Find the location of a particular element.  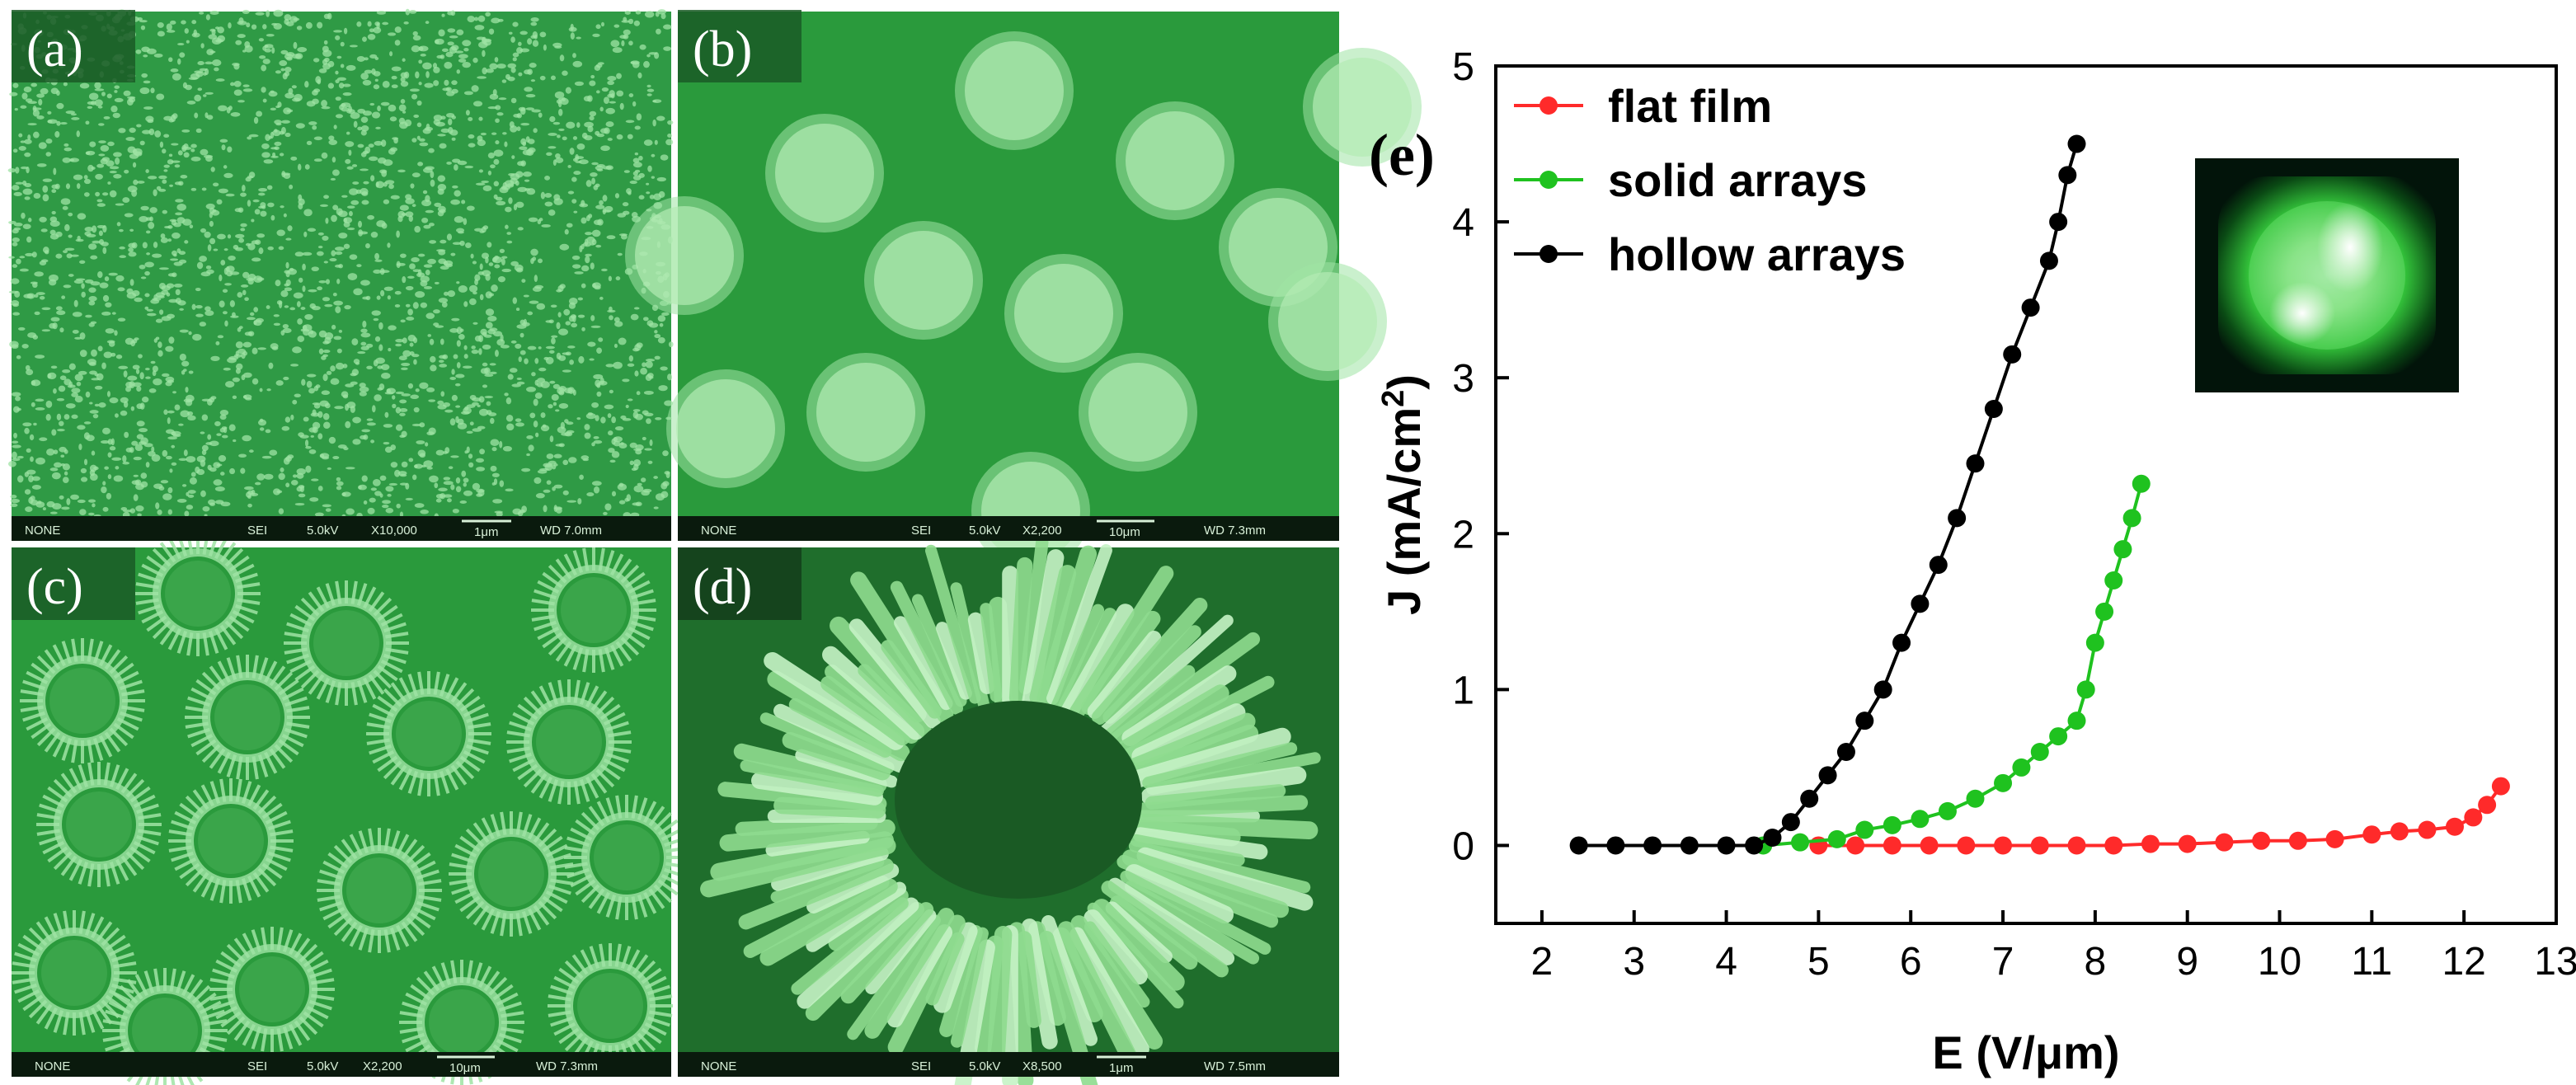

info-wd: WD 7.5mm is located at coordinates (1235, 1066).